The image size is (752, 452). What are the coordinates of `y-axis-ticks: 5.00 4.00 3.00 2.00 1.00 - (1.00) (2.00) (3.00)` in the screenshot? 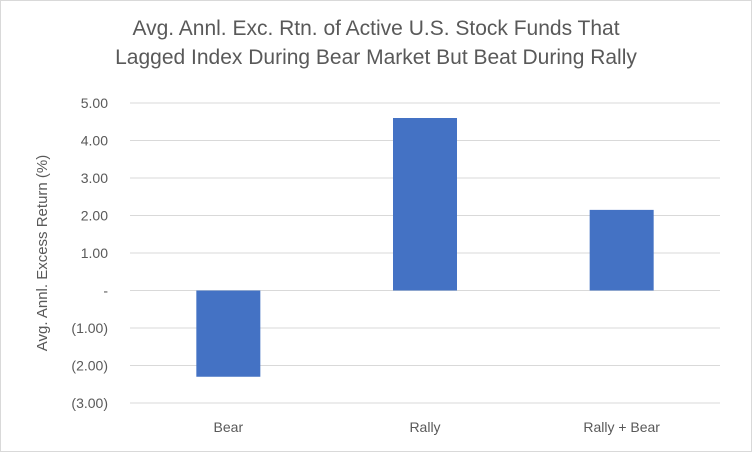 It's located at (89, 253).